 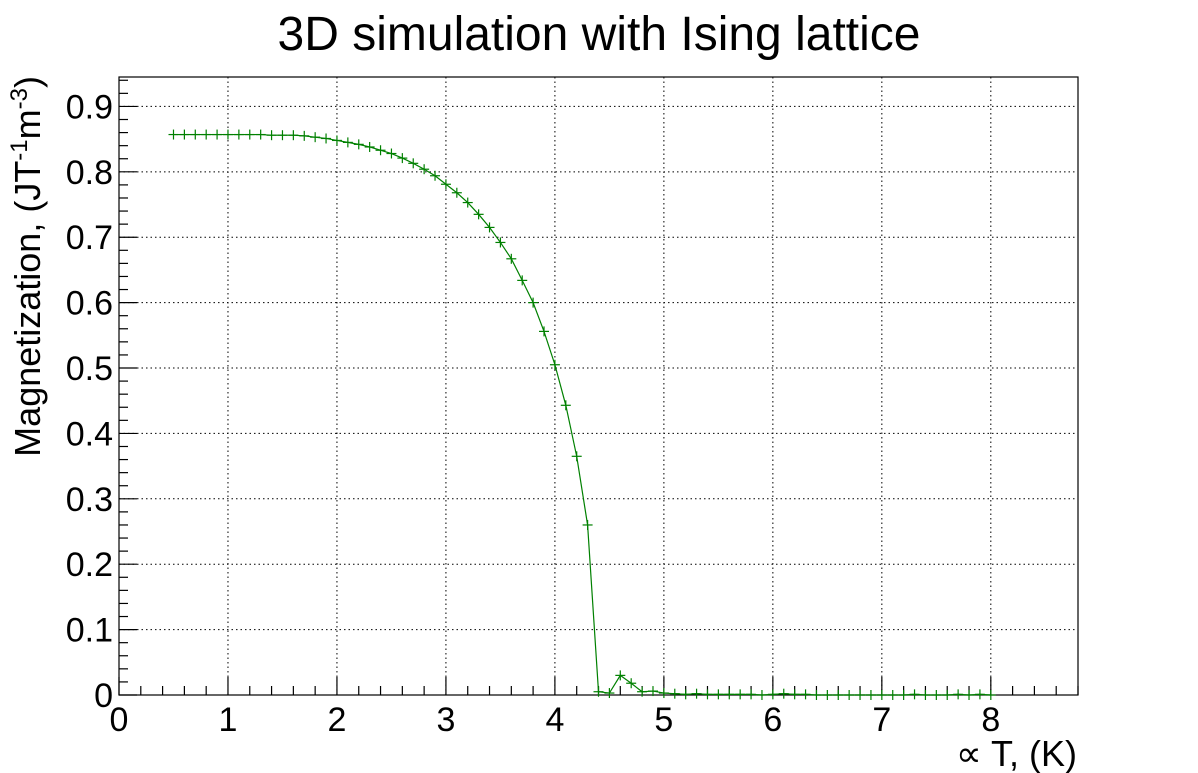 What do you see at coordinates (89, 173) in the screenshot?
I see `y-tick-label: 0.8` at bounding box center [89, 173].